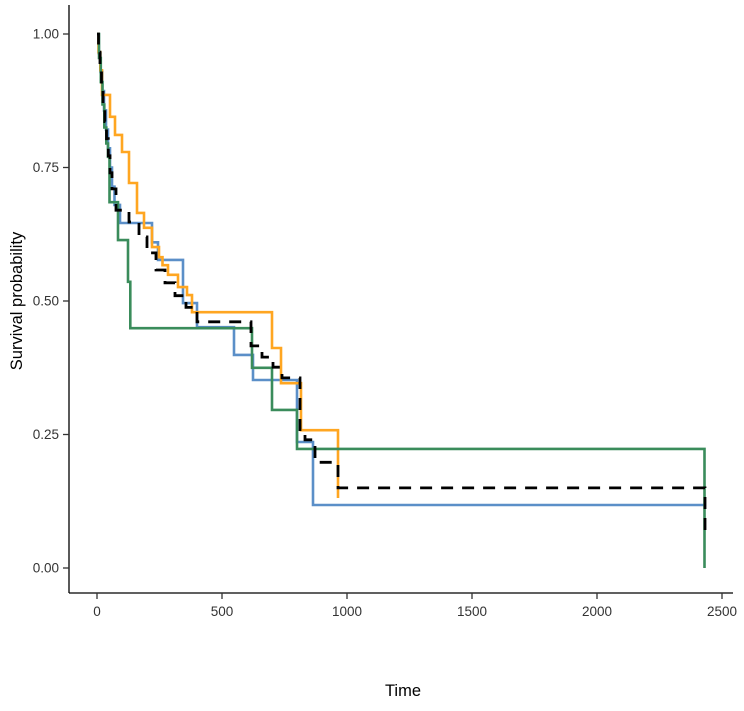 The width and height of the screenshot is (744, 711). Describe the element at coordinates (222, 611) in the screenshot. I see `x-tick-label: 500` at that location.